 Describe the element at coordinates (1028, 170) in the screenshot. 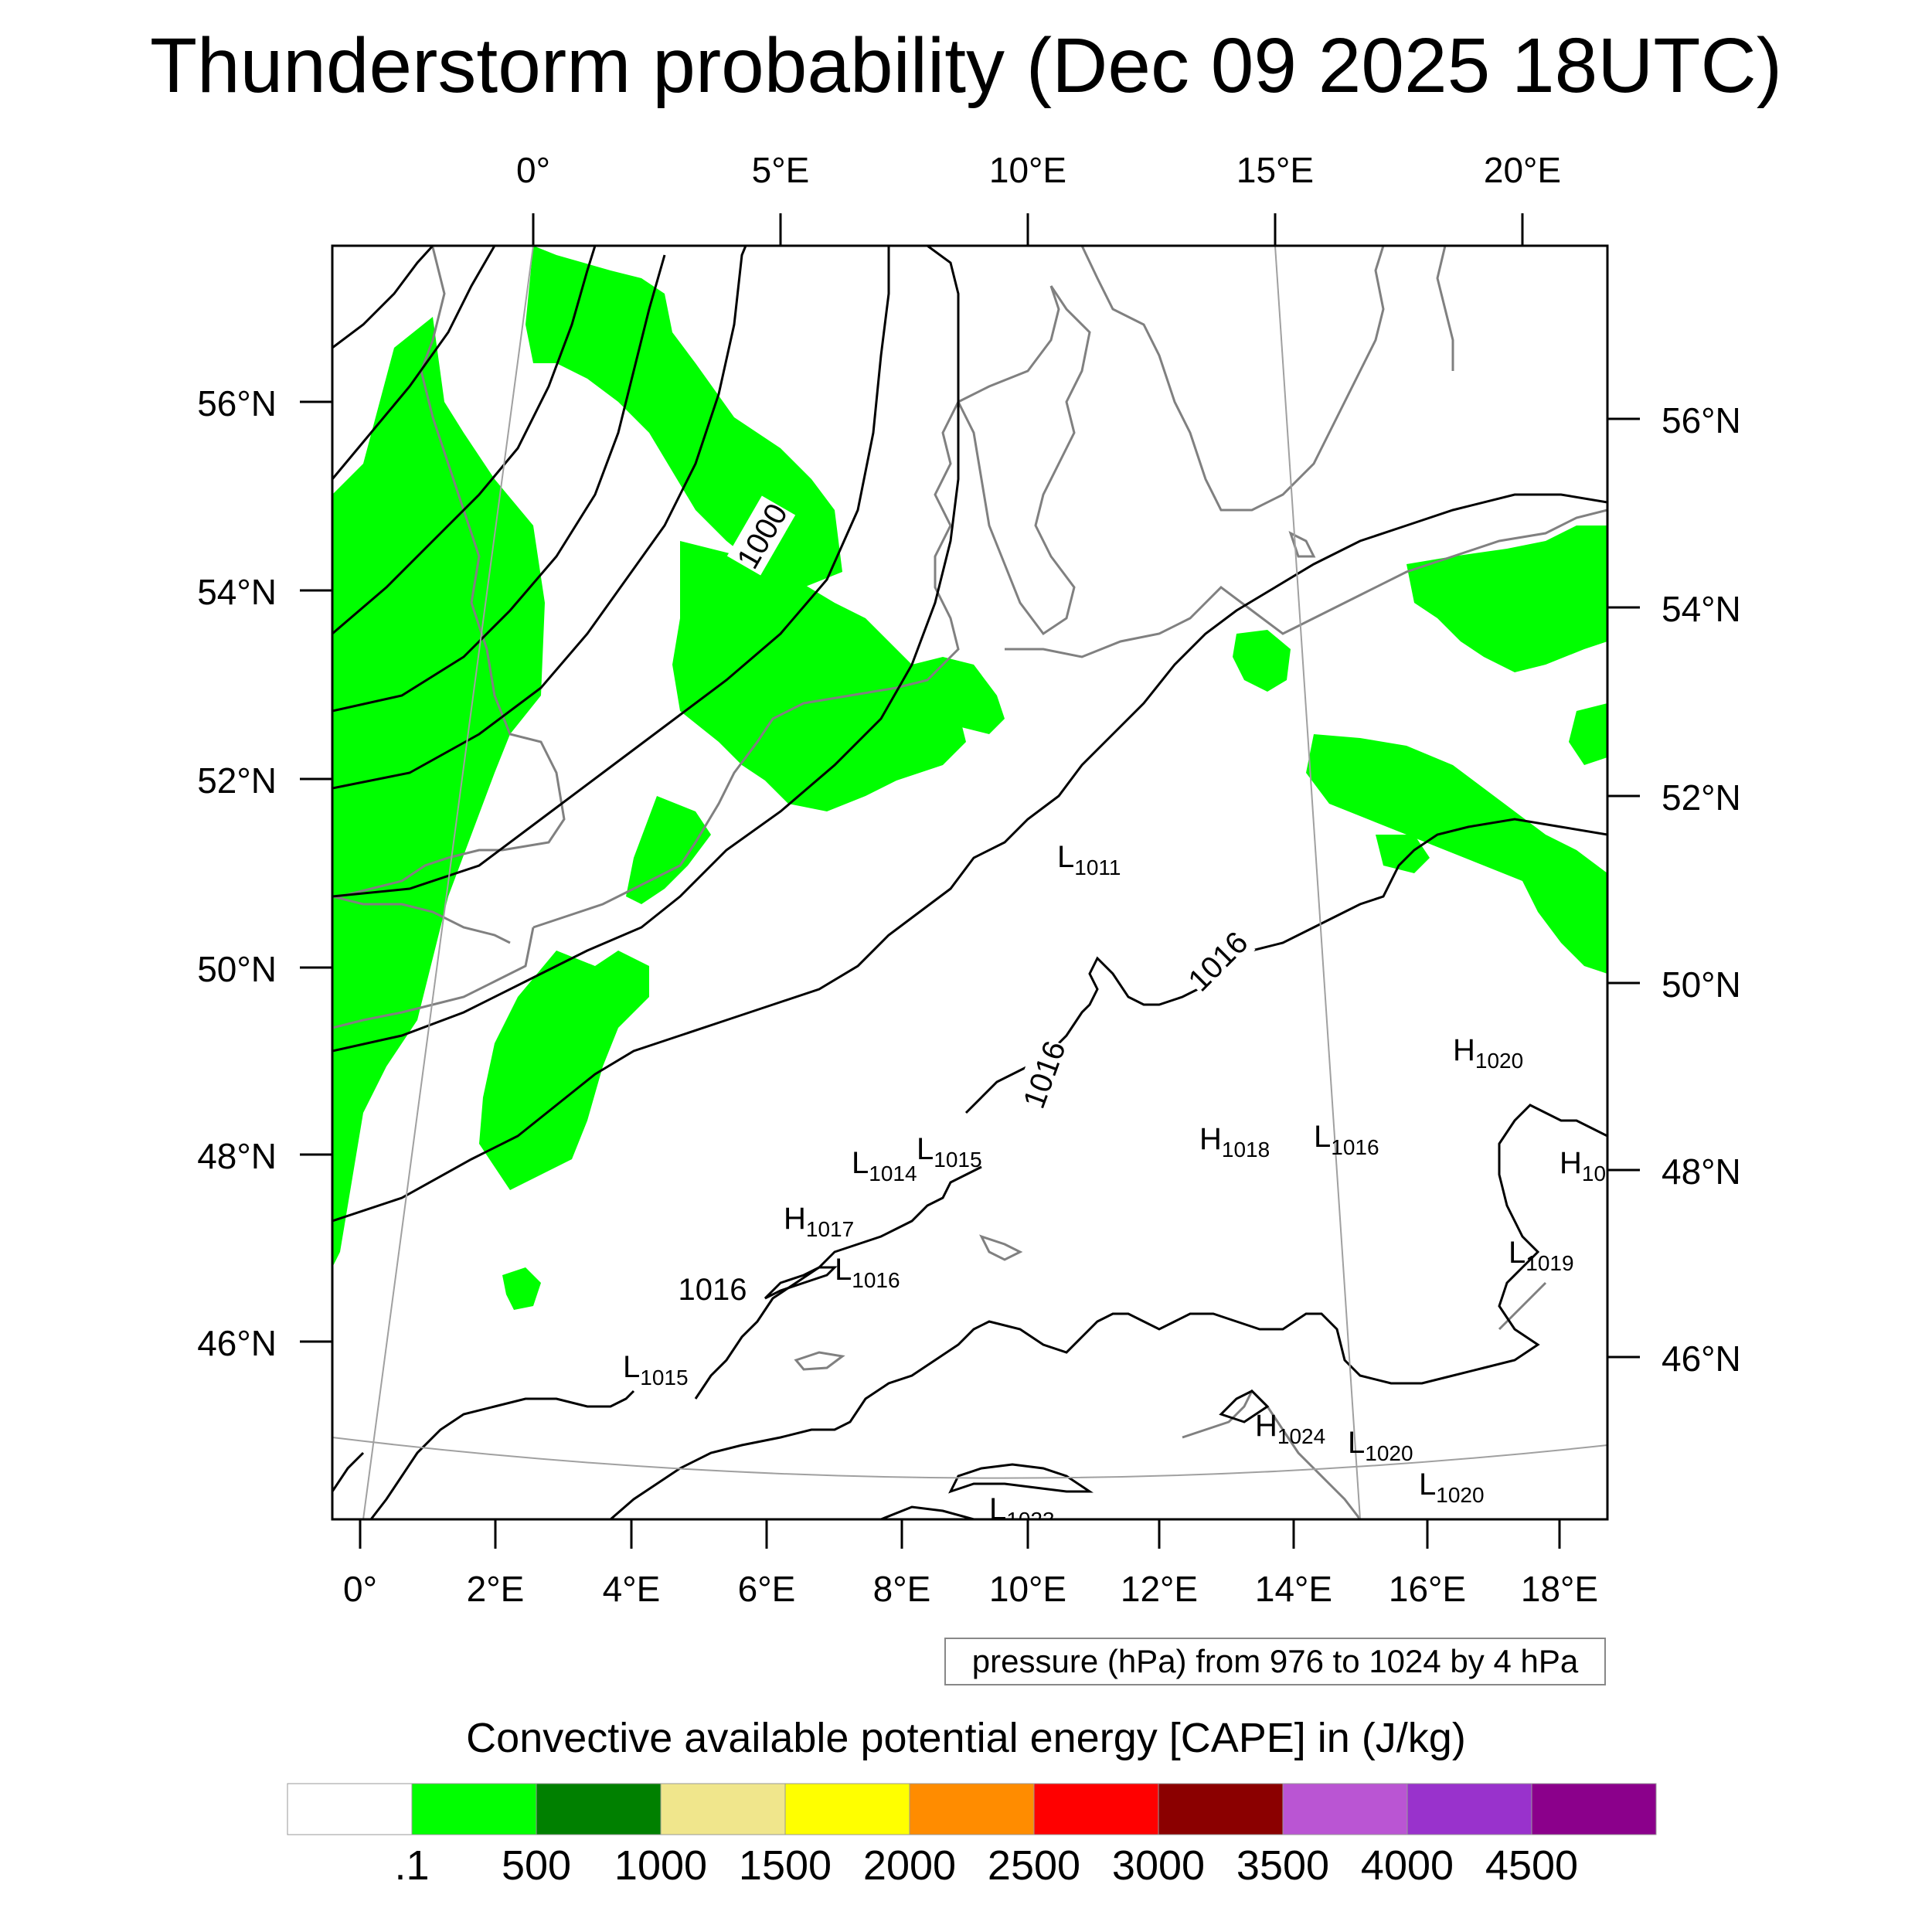

I see `top-tick-label: 10°E` at that location.